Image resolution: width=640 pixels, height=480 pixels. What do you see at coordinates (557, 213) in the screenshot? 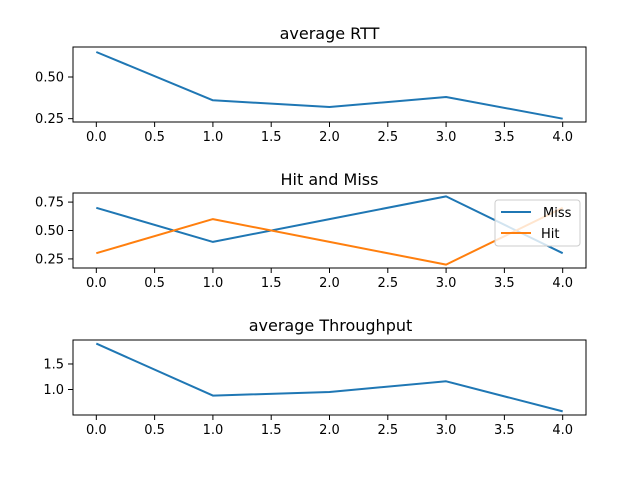
I see `legend-label-miss: Miss` at bounding box center [557, 213].